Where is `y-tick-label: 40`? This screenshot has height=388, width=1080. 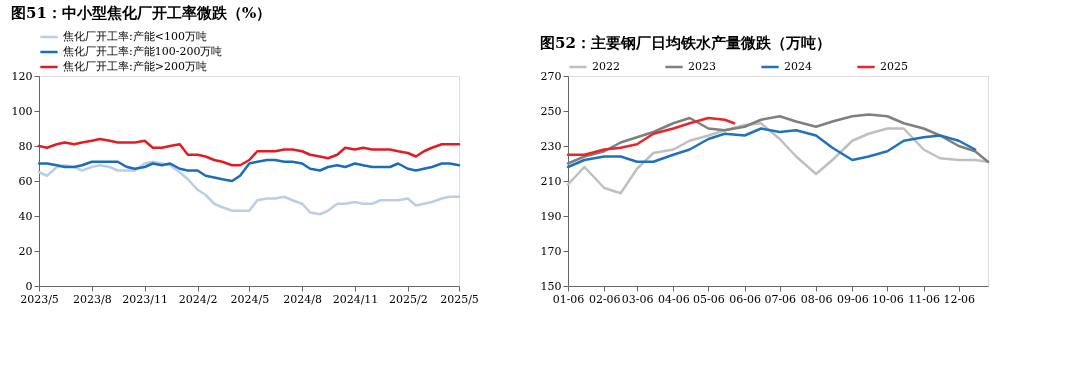 y-tick-label: 40 is located at coordinates (25, 216).